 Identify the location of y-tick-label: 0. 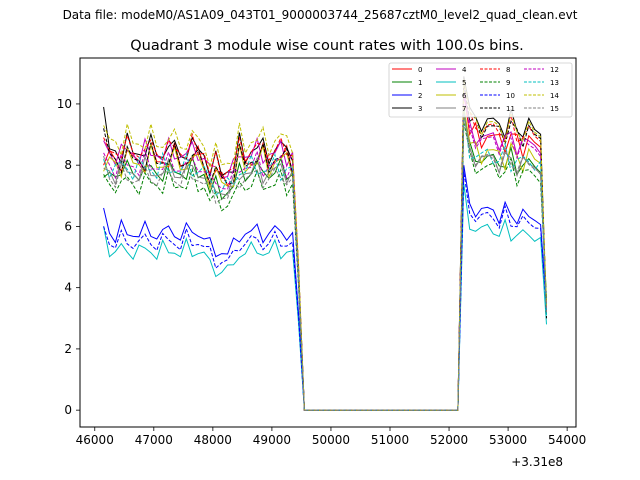
(68, 410).